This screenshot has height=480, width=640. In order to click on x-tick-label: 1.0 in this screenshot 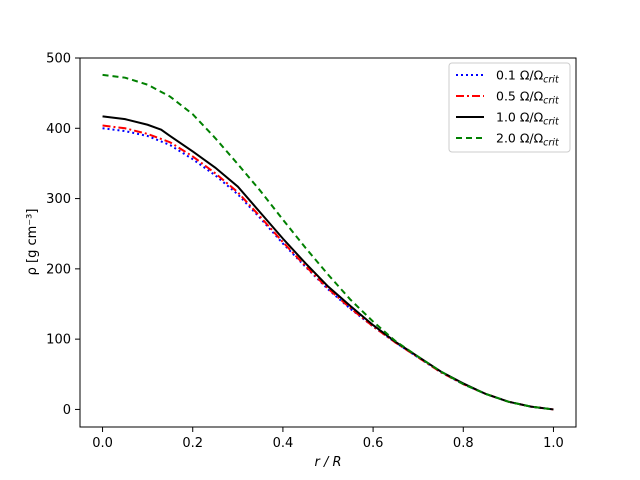, I will do `click(553, 443)`.